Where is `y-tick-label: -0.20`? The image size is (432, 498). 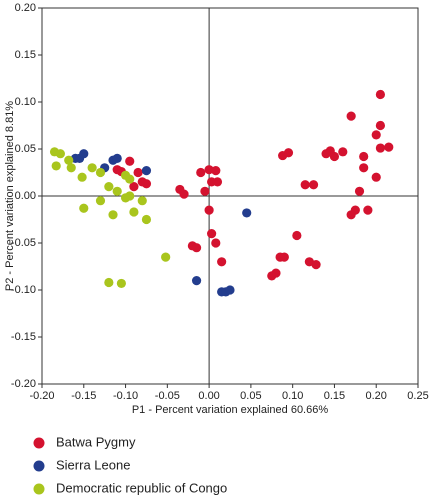
y-tick-label: -0.20 is located at coordinates (23, 384).